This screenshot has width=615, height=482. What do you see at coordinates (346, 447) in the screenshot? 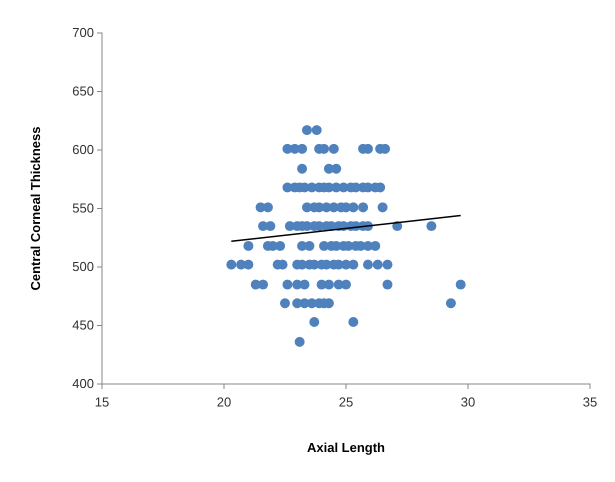
I see `x-axis-title: Axial Length` at bounding box center [346, 447].